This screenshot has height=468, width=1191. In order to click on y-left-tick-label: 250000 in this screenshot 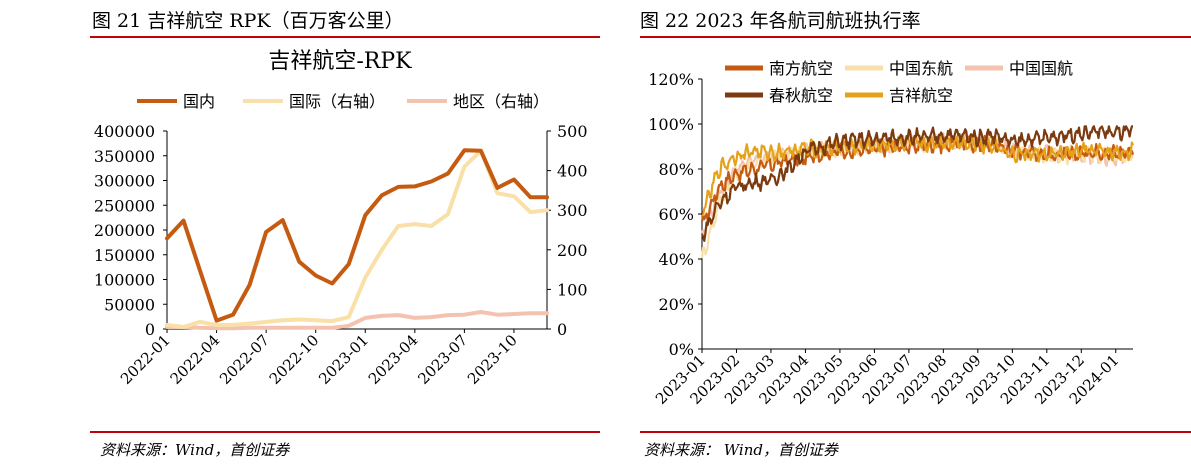, I will do `click(124, 205)`.